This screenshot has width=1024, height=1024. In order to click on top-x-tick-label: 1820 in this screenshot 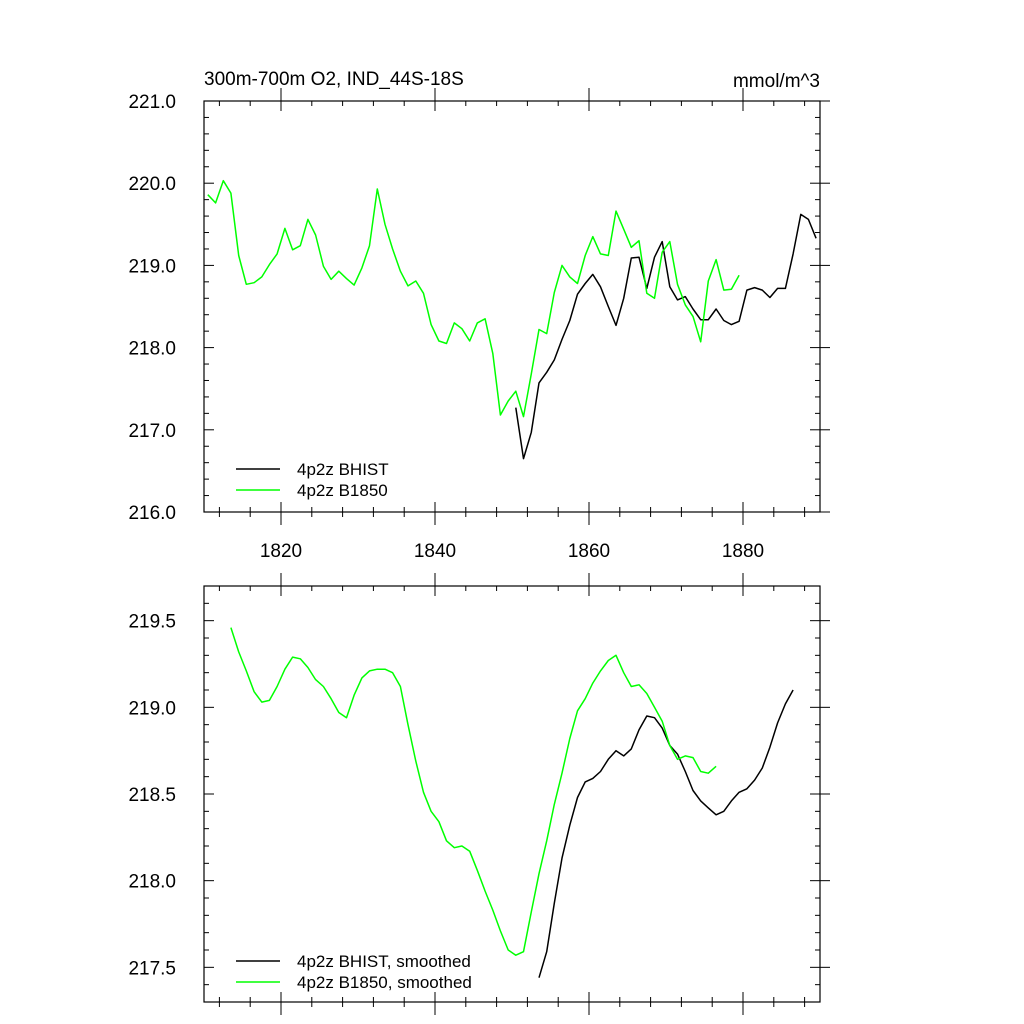, I will do `click(281, 551)`.